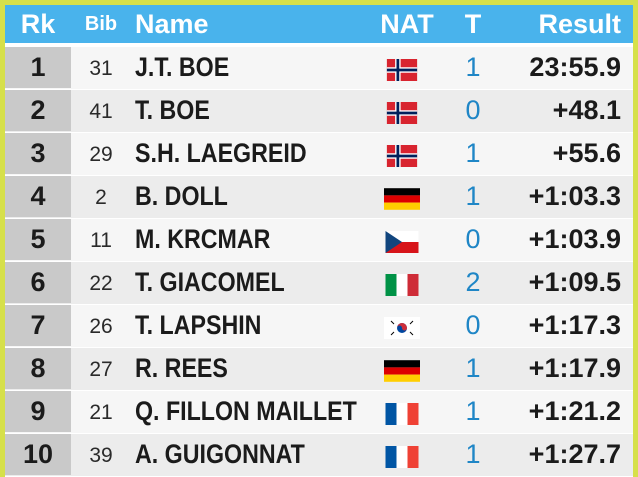 The image size is (638, 477). What do you see at coordinates (38, 110) in the screenshot?
I see `rank-cell: 2` at bounding box center [38, 110].